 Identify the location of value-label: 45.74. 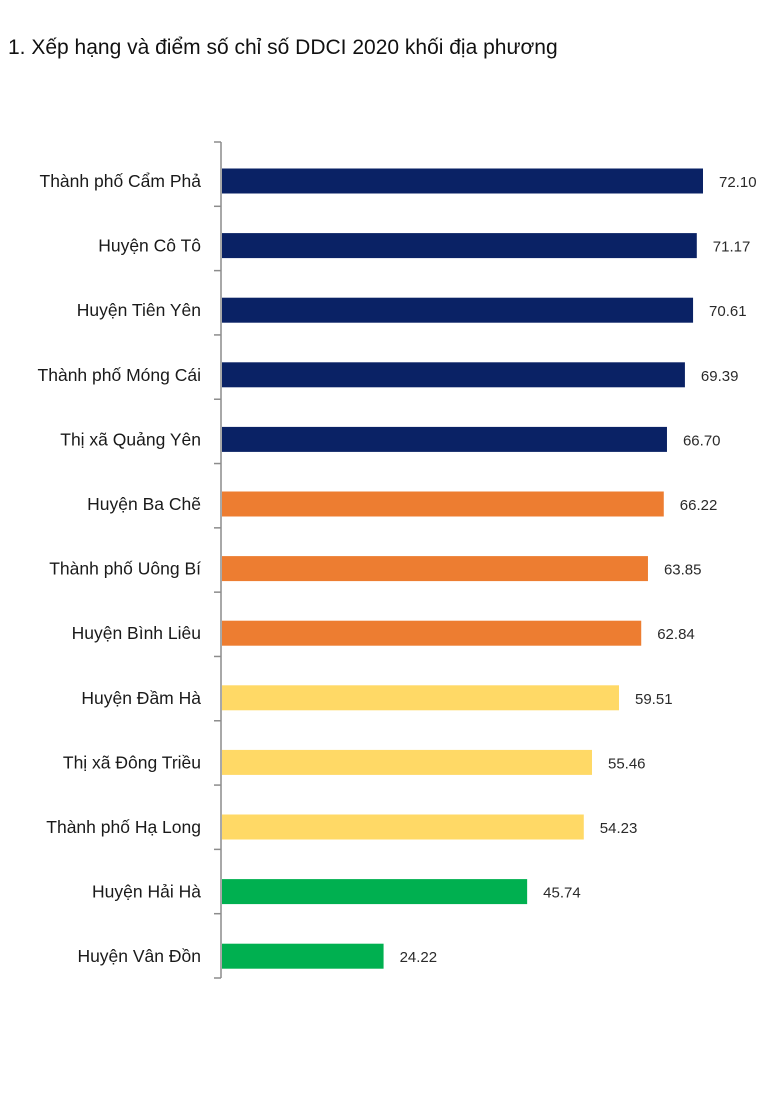
(562, 893).